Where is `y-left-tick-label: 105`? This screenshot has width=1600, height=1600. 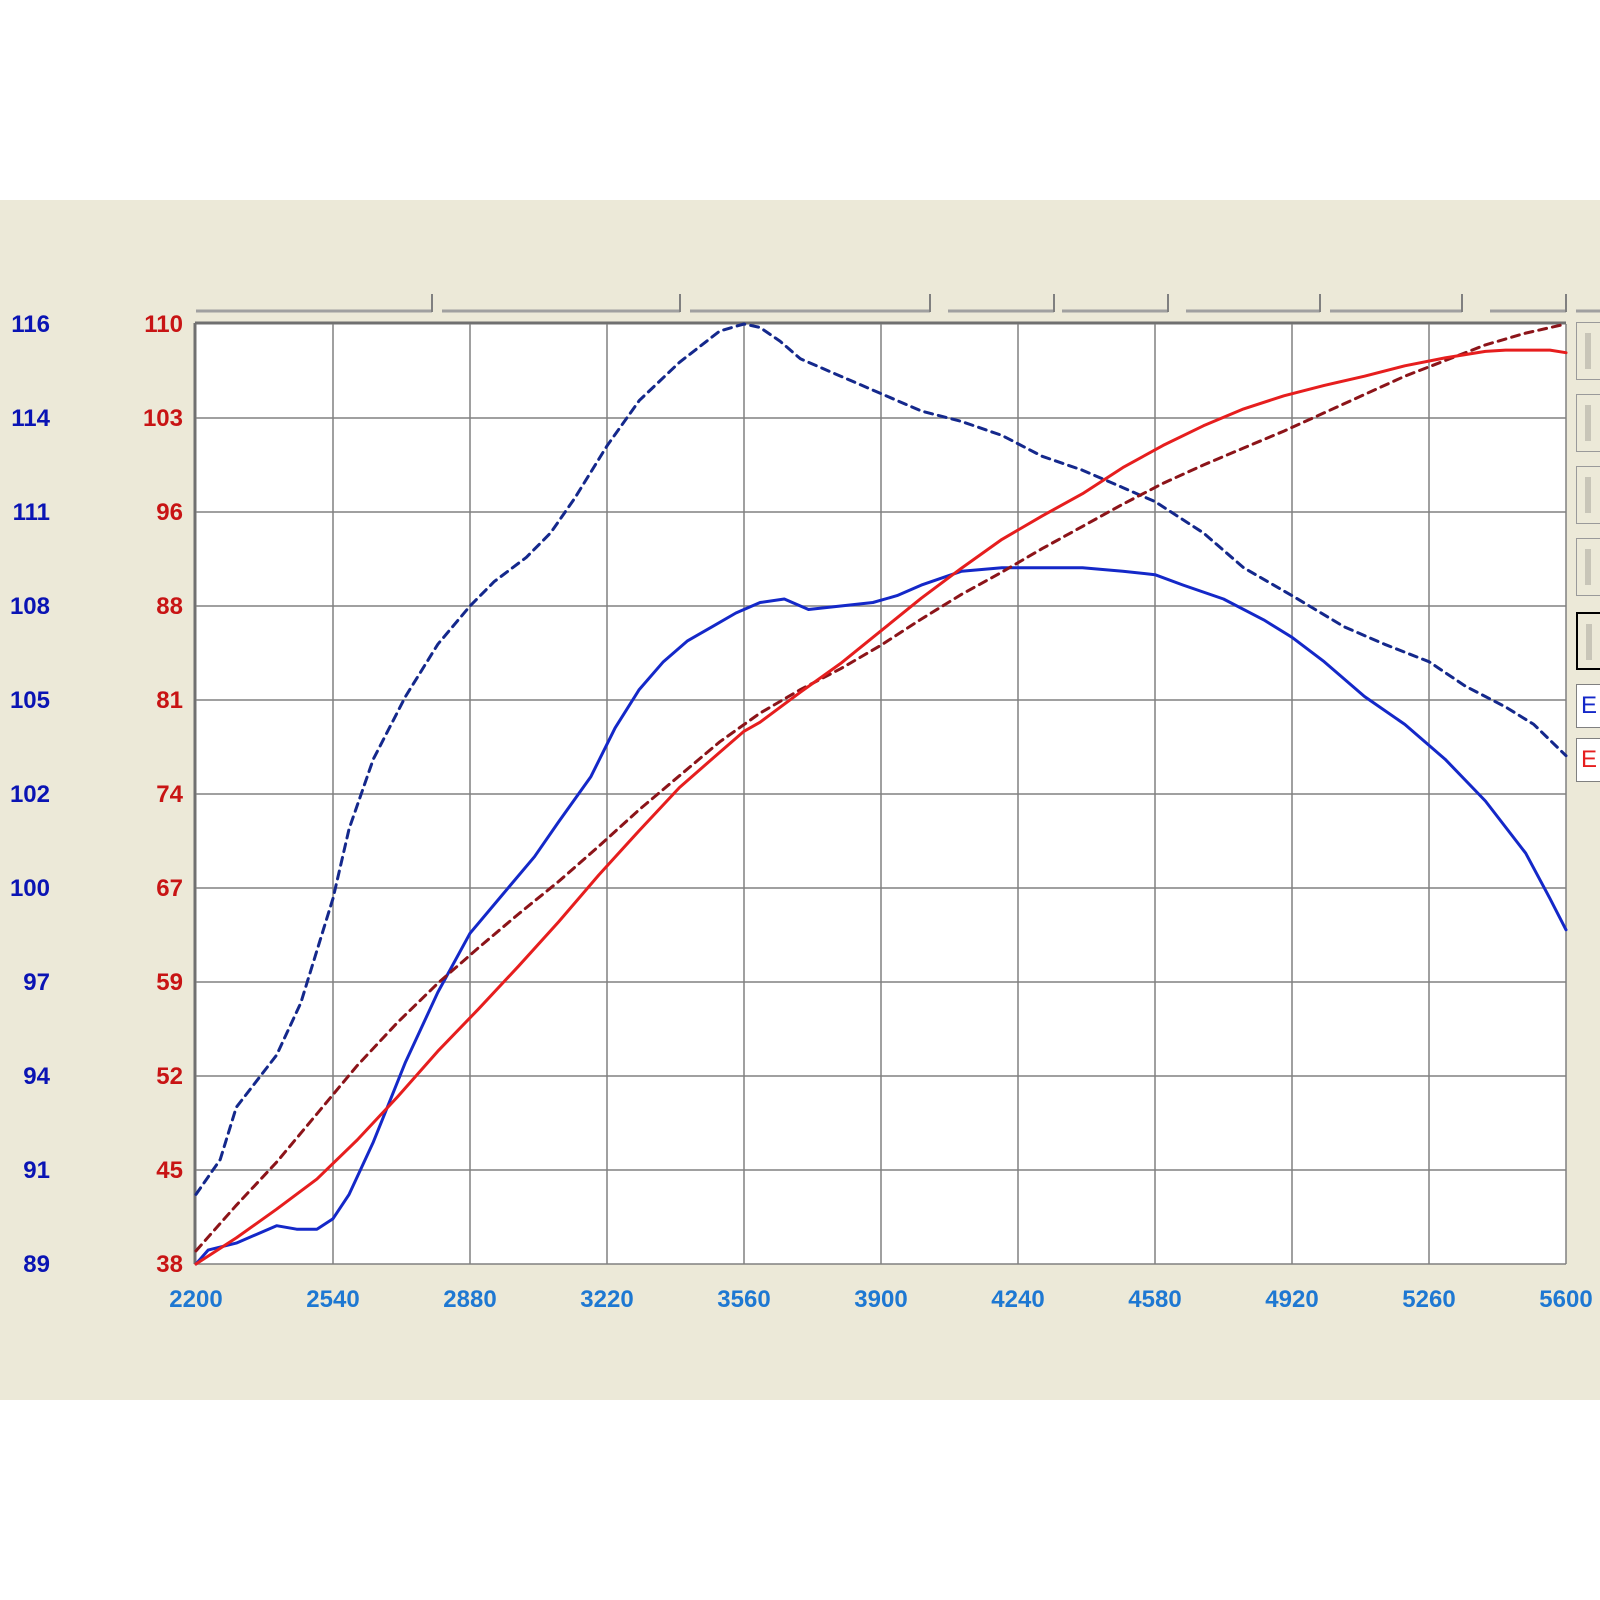 y-left-tick-label: 105 is located at coordinates (30, 700).